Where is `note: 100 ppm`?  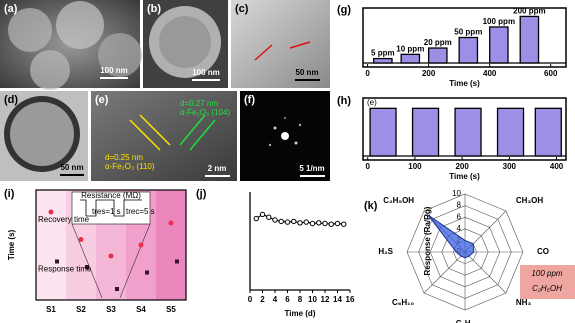 note: 100 ppm is located at coordinates (546, 273).